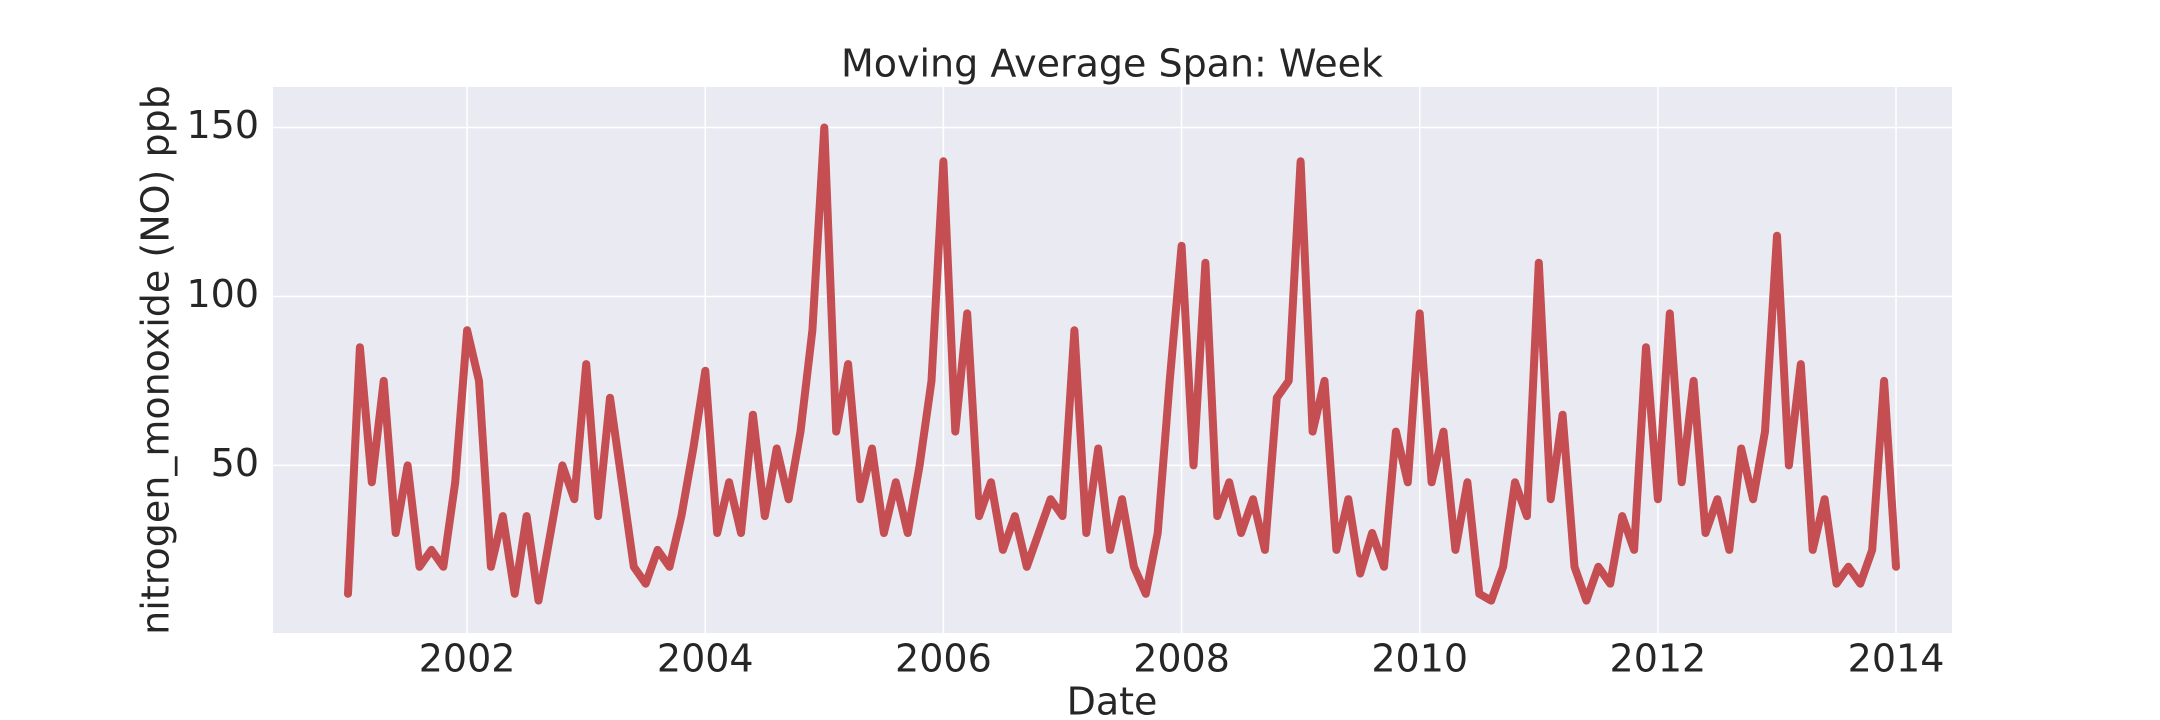 Image resolution: width=2160 pixels, height=720 pixels. I want to click on x-tick-label: 2010, so click(1419, 659).